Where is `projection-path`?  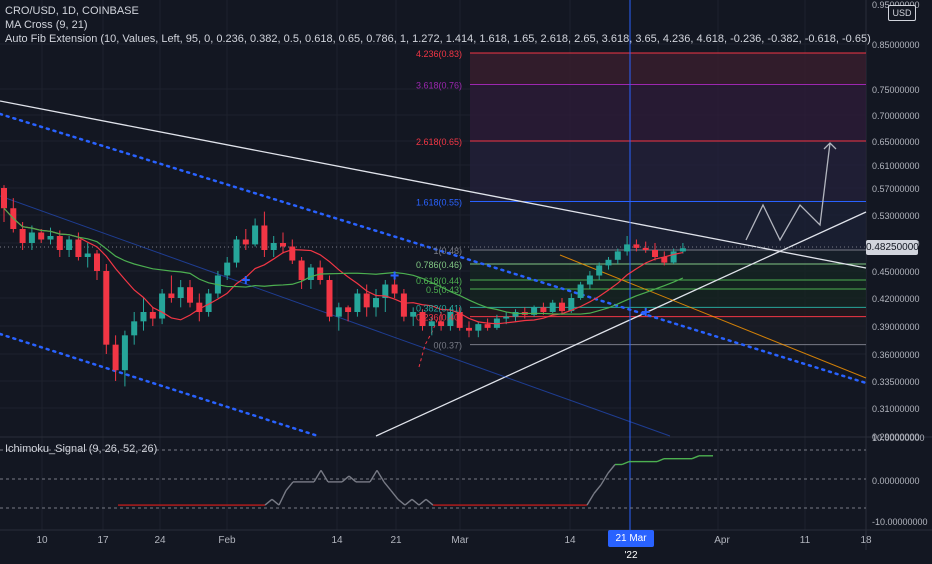 projection-path is located at coordinates (791, 192).